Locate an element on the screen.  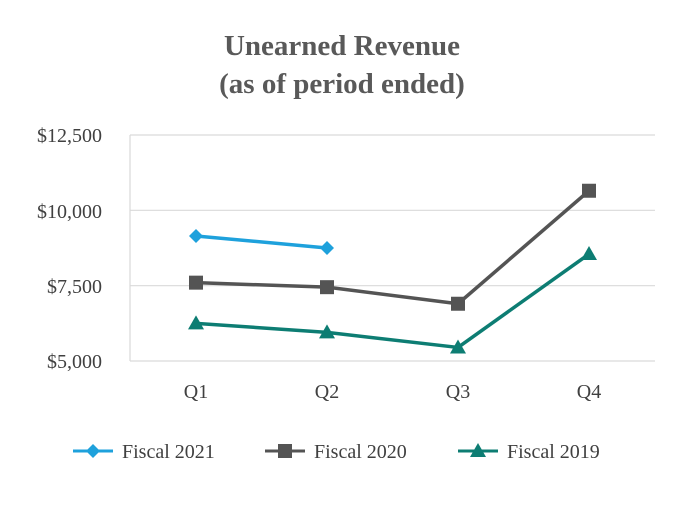
square-icon is located at coordinates (285, 451).